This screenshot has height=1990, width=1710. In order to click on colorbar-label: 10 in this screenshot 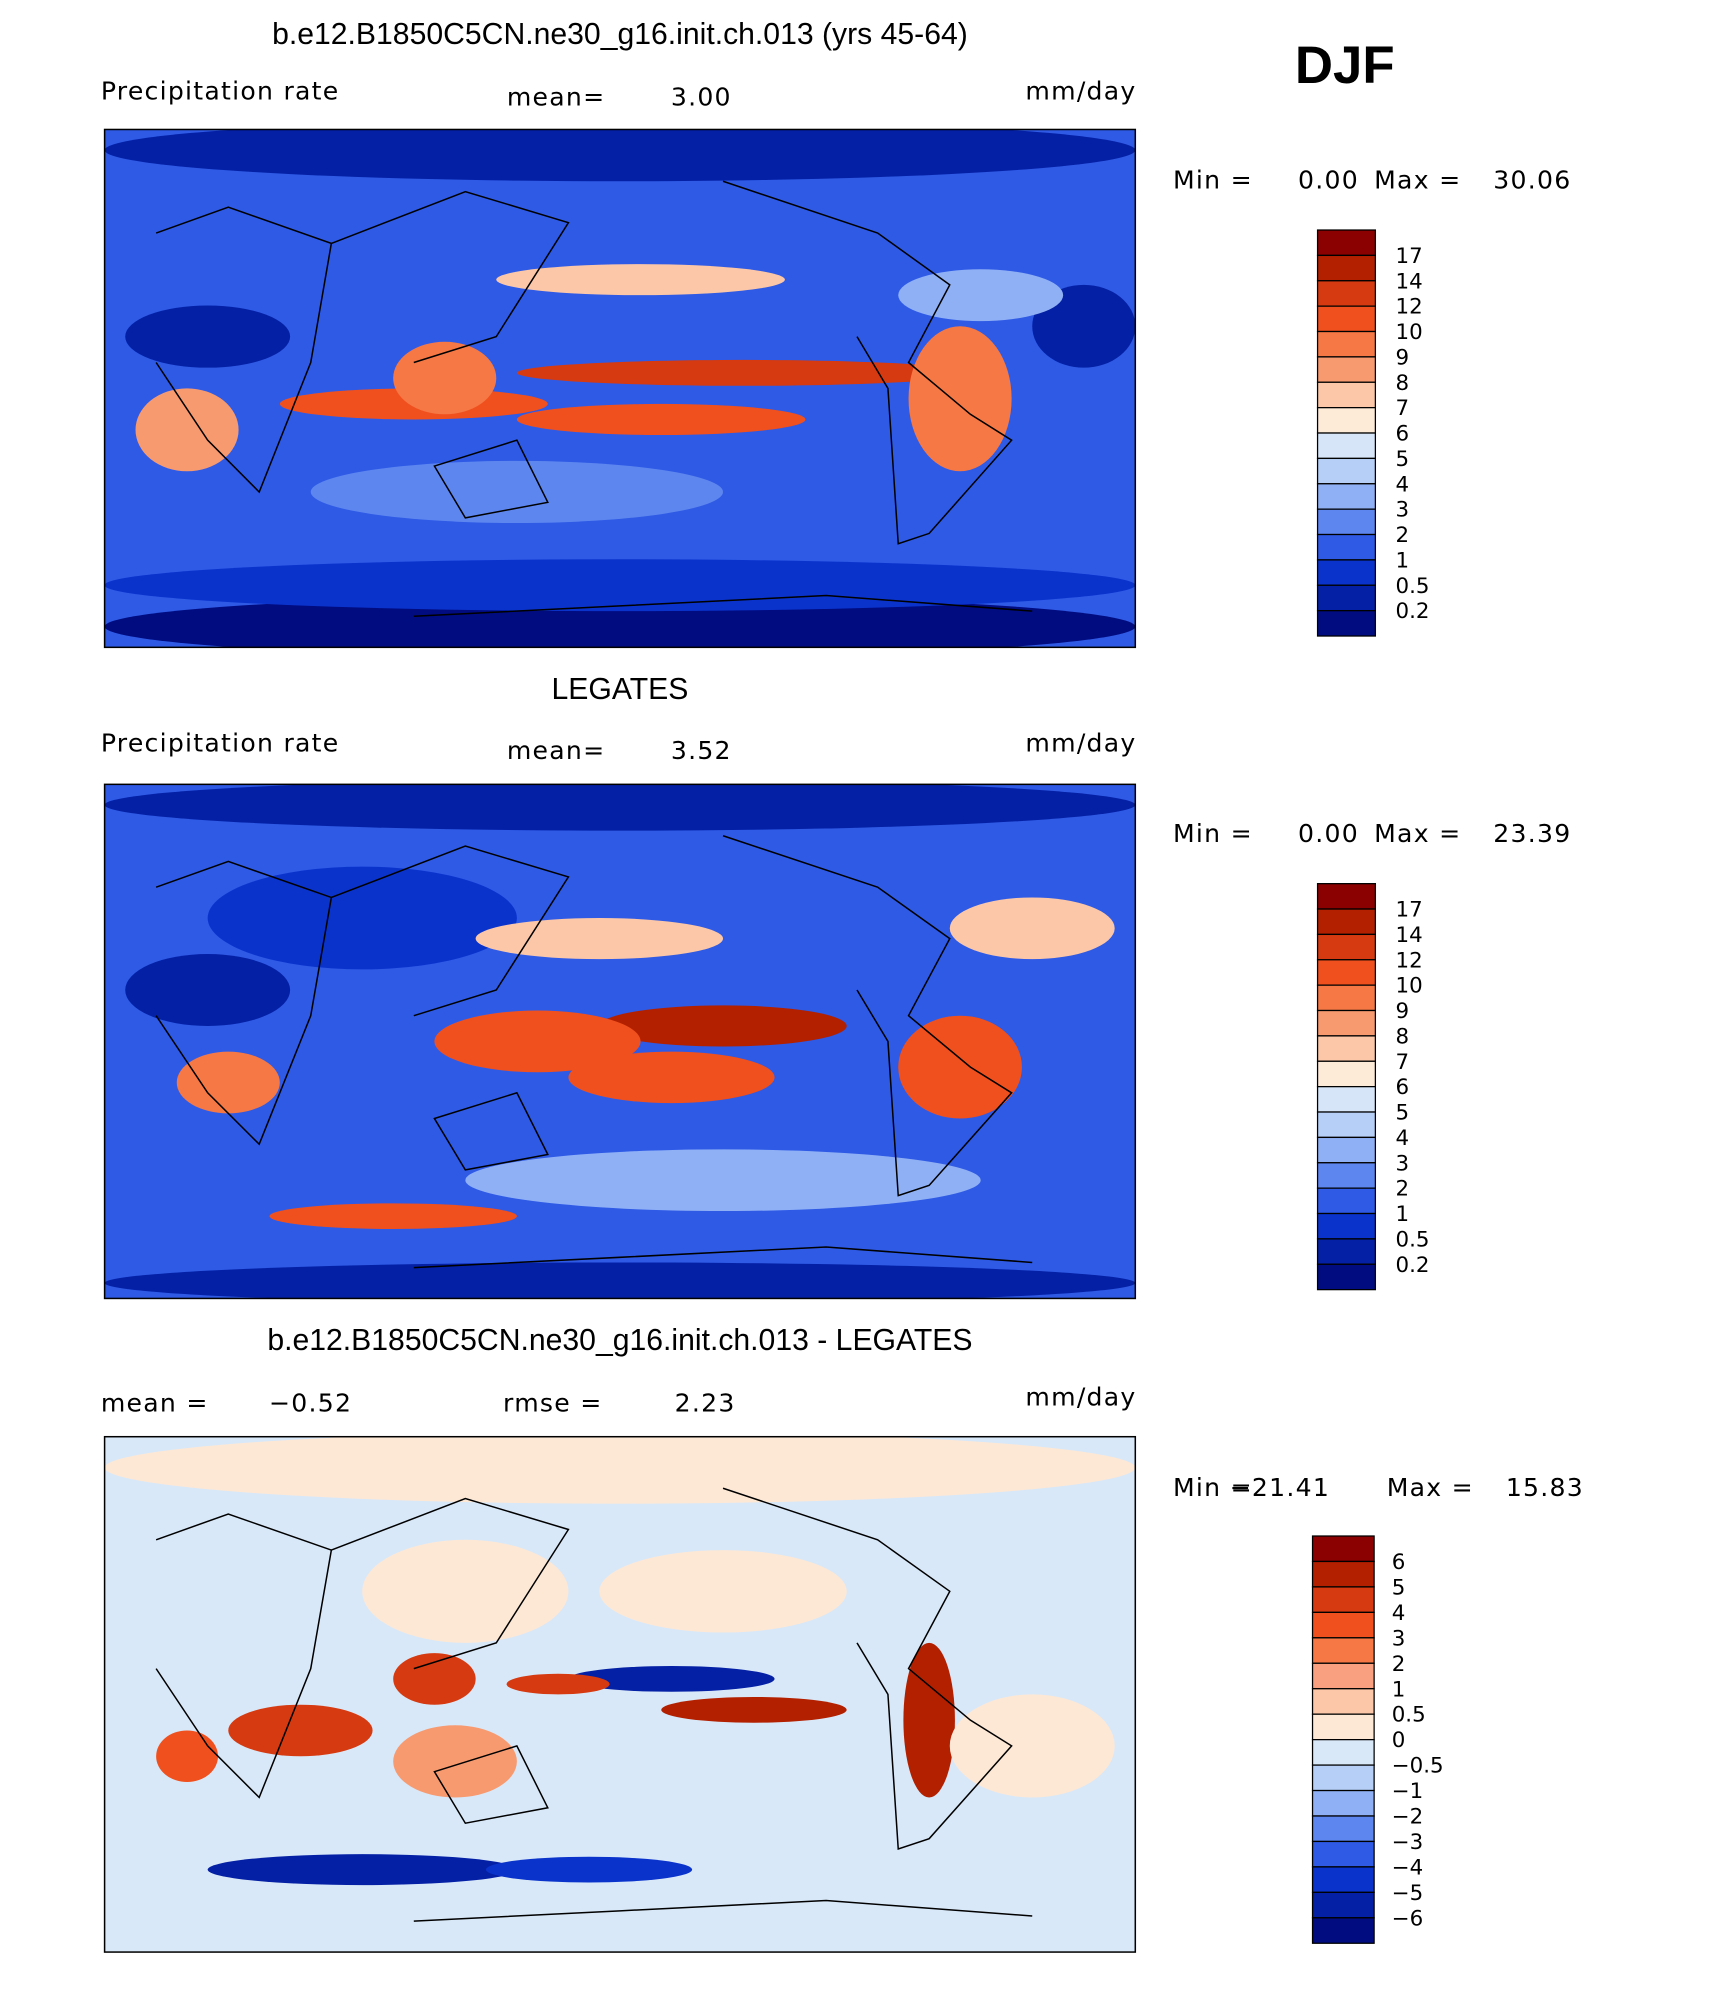, I will do `click(1408, 986)`.